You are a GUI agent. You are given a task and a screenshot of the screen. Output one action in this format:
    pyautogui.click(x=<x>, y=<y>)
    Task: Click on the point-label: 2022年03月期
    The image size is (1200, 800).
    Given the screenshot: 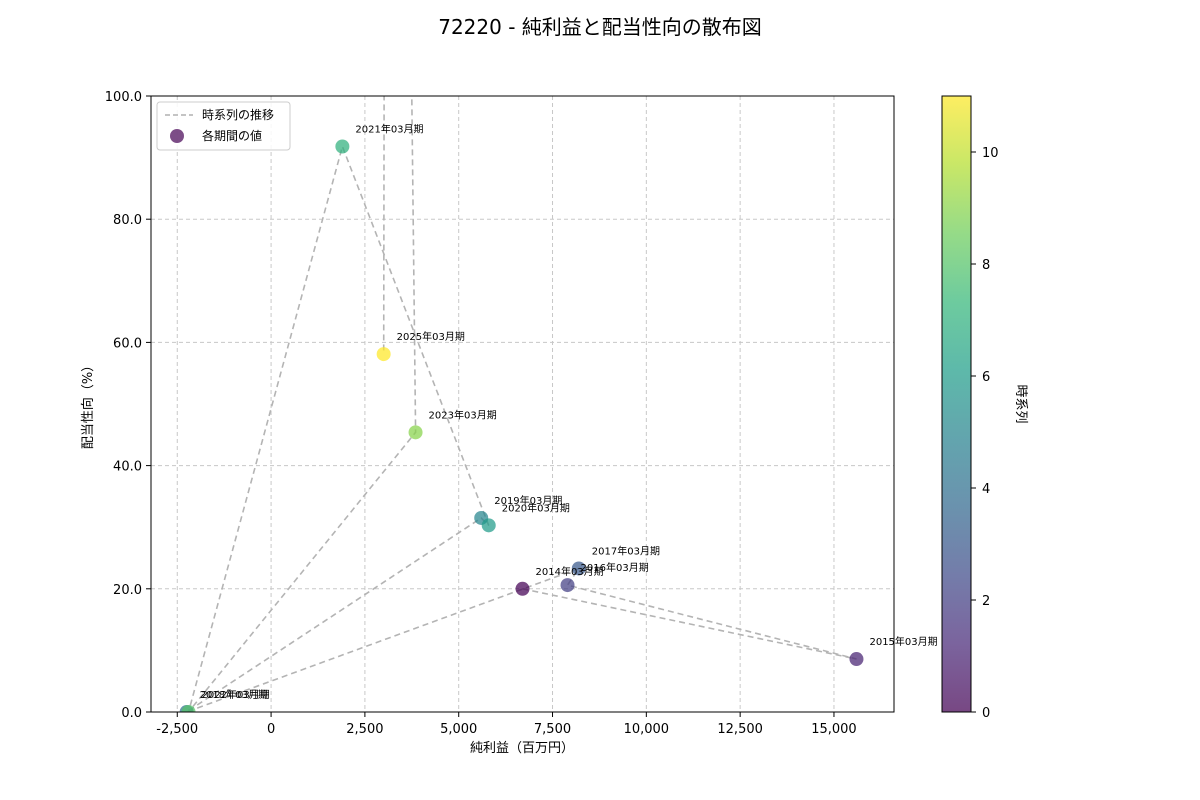 What is the action you would take?
    pyautogui.click(x=236, y=694)
    